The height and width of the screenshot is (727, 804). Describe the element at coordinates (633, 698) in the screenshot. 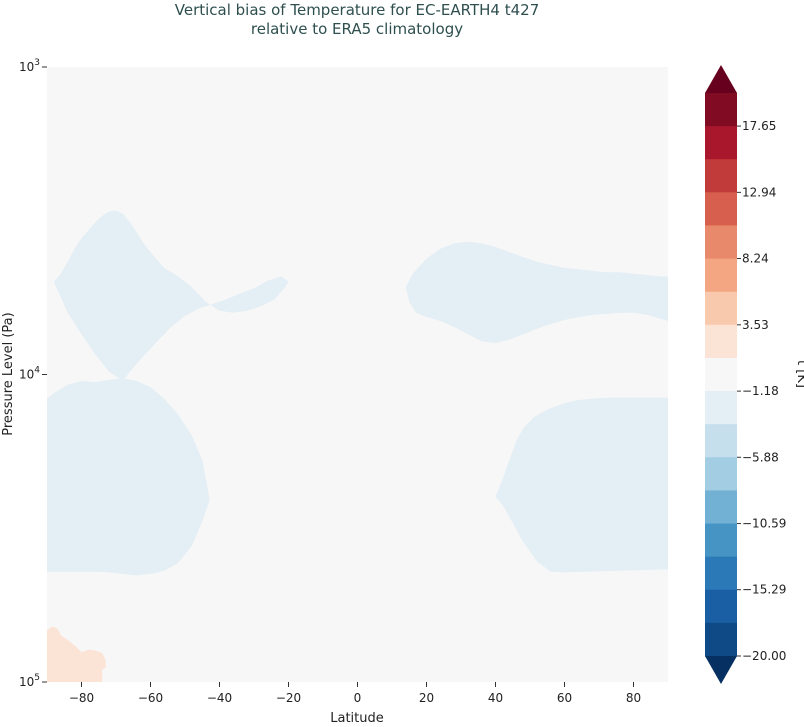

I see `x-tick-label: 80` at that location.